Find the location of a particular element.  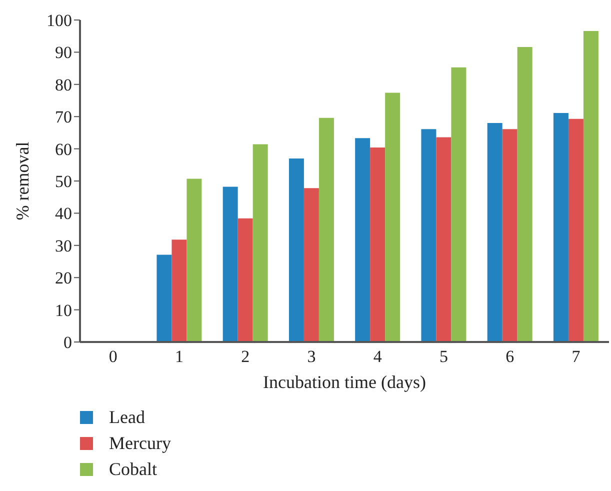

y-tick-label: 100 is located at coordinates (59, 20).